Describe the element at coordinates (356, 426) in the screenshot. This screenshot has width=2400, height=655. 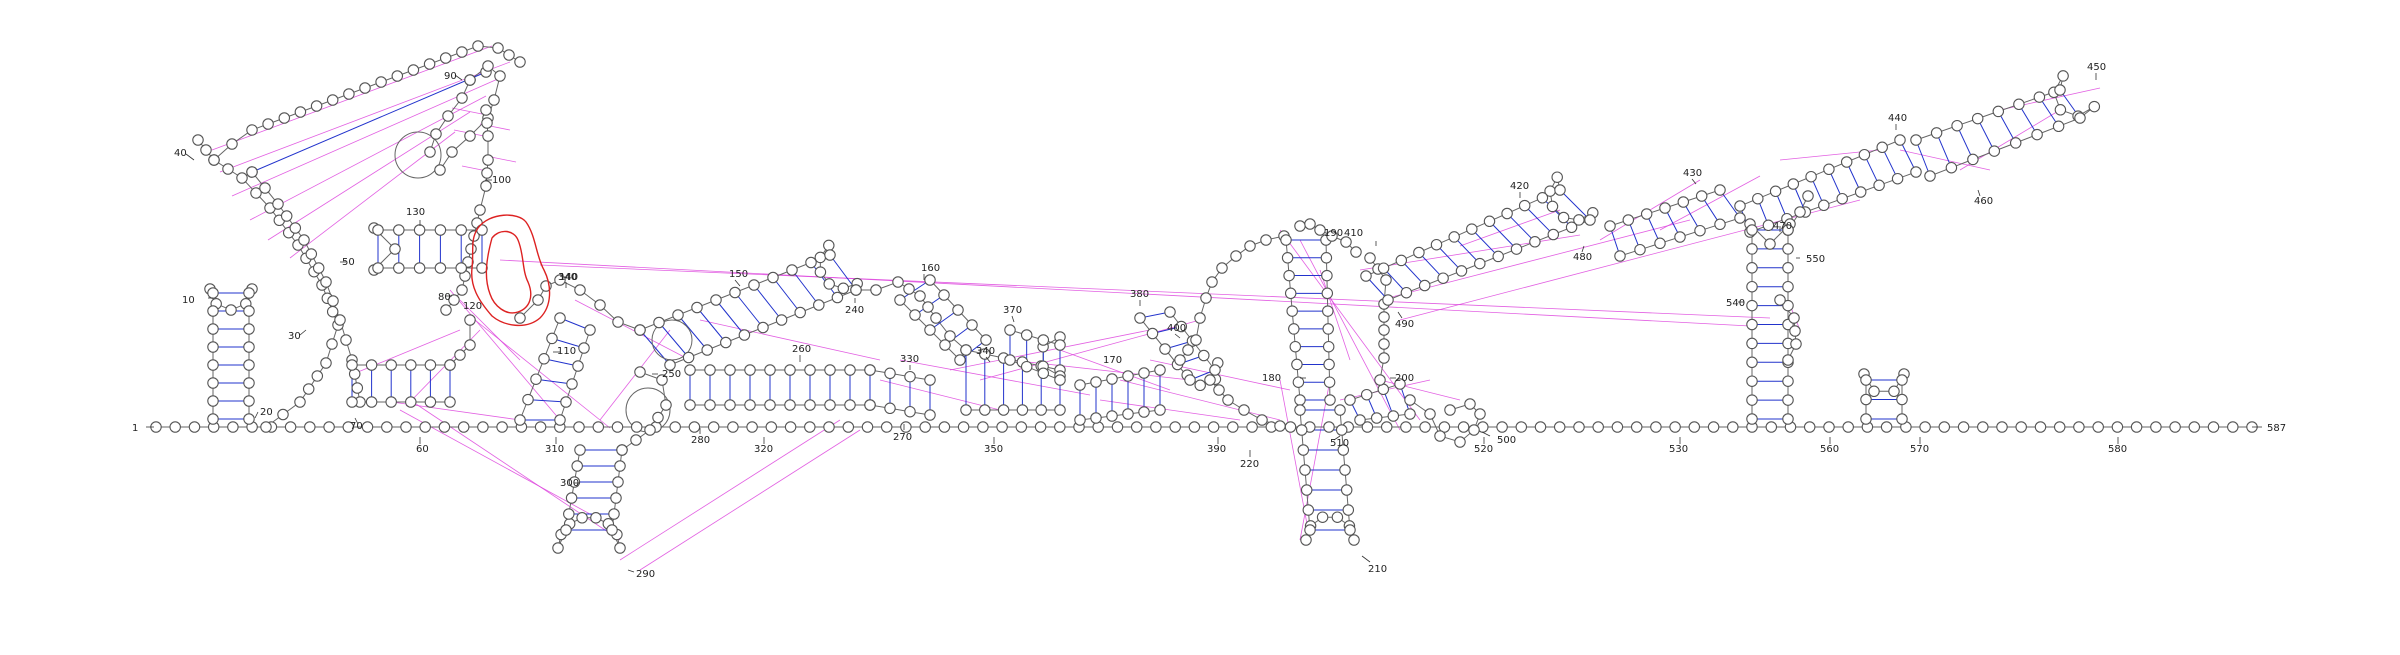
I see `pos-label-70: 70` at that location.